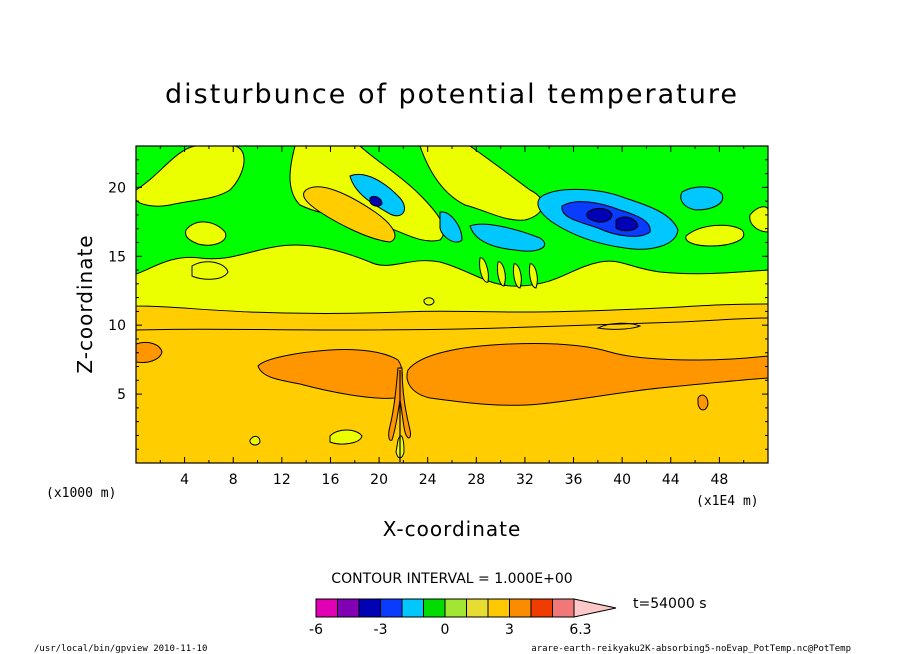 The image size is (904, 654). I want to click on colorbar-label: 3, so click(509, 630).